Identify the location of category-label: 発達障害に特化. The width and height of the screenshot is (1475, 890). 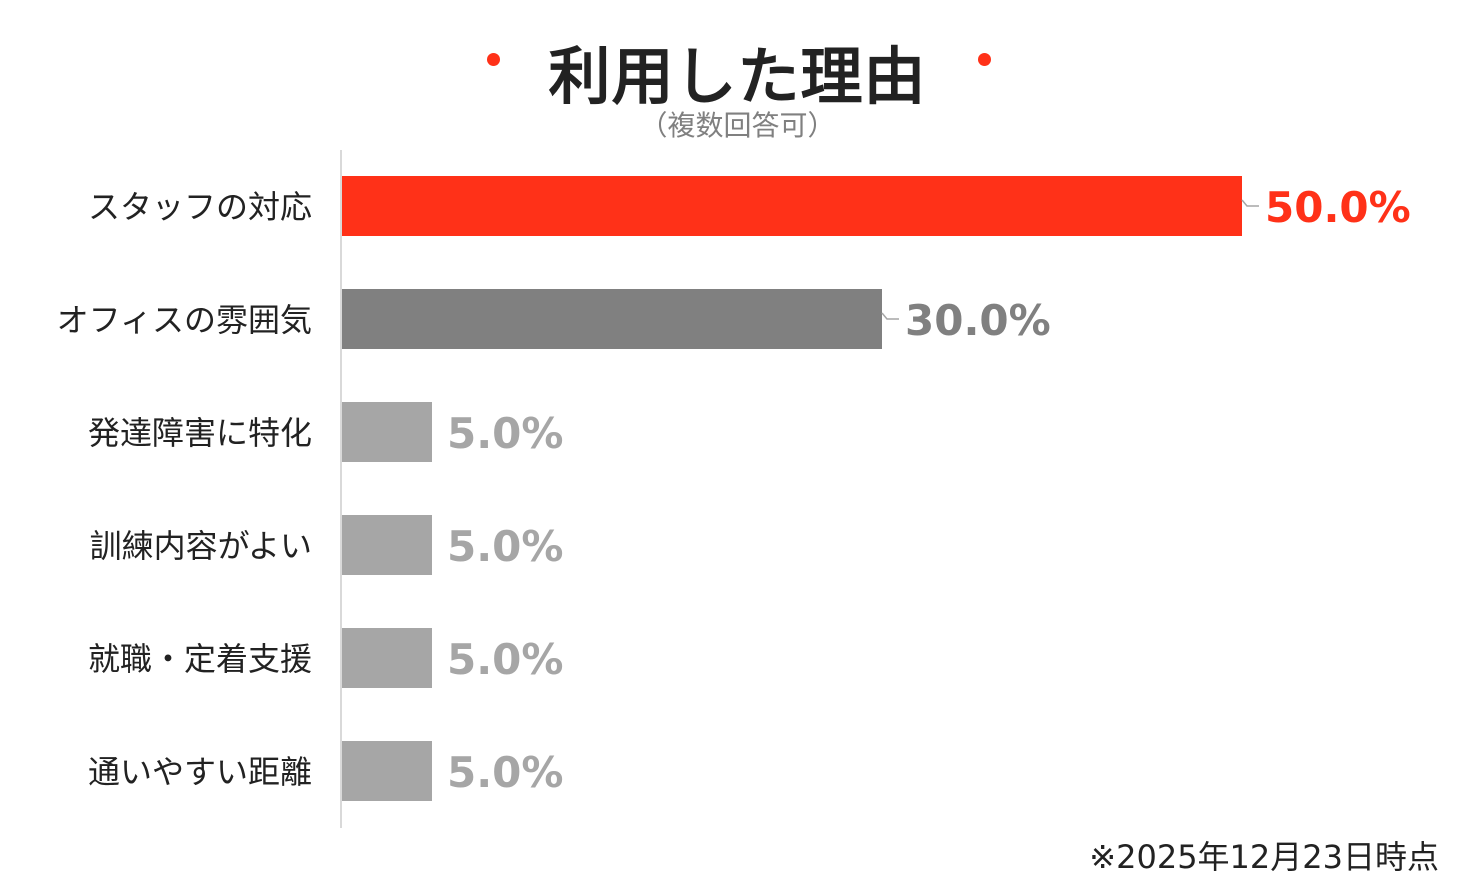
(200, 433).